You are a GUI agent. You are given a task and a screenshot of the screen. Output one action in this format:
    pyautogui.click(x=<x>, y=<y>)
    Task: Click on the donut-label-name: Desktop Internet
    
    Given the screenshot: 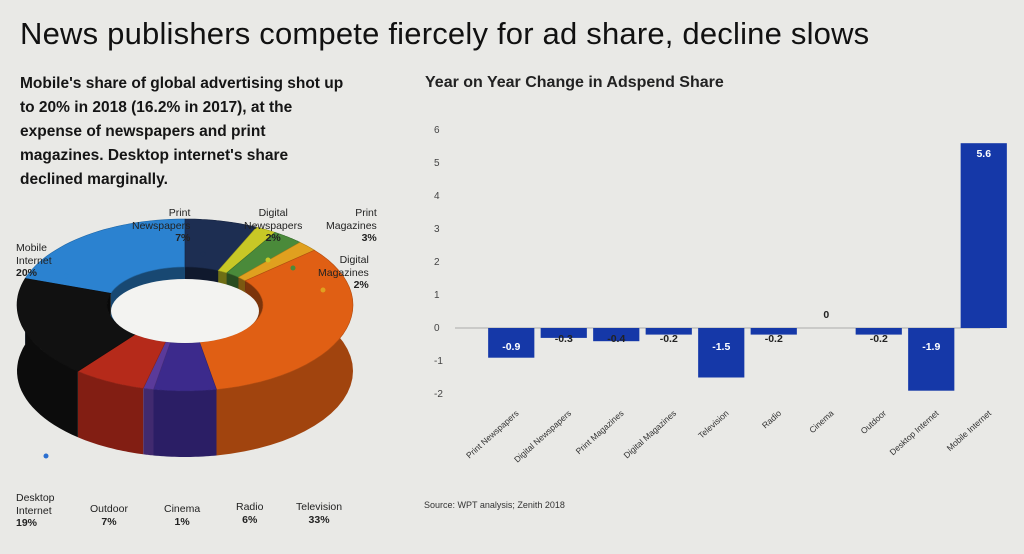 What is the action you would take?
    pyautogui.click(x=35, y=504)
    